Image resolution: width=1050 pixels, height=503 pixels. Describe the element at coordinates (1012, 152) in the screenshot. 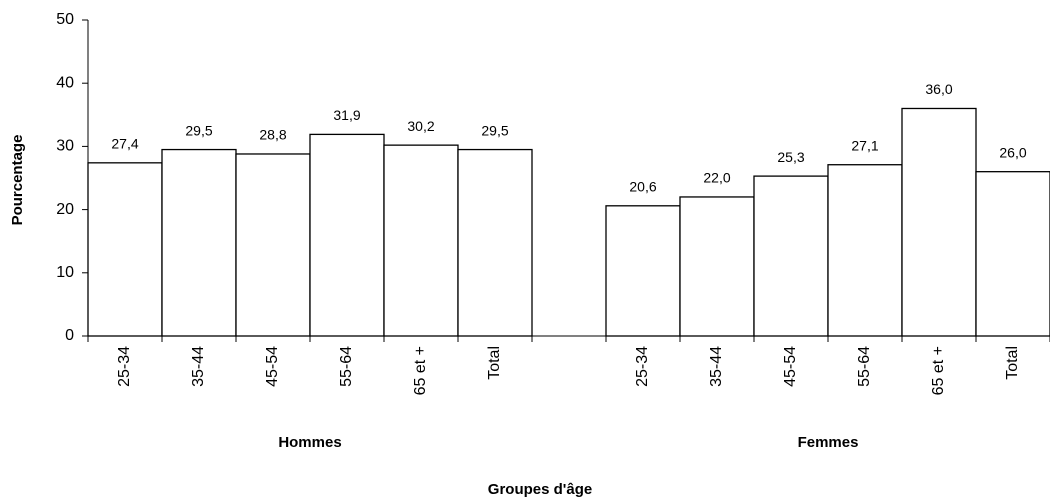

I see `value-label: 26,0` at that location.